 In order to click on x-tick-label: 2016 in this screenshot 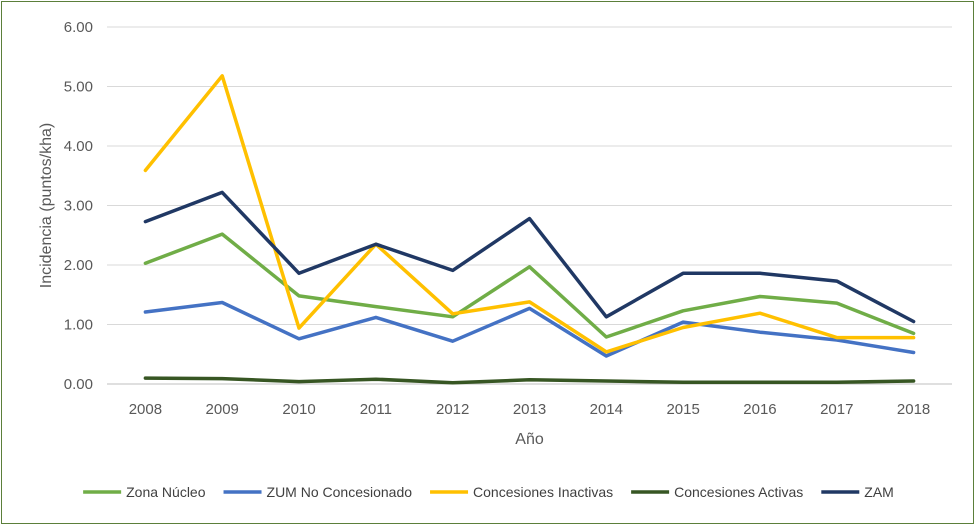, I will do `click(759, 409)`.